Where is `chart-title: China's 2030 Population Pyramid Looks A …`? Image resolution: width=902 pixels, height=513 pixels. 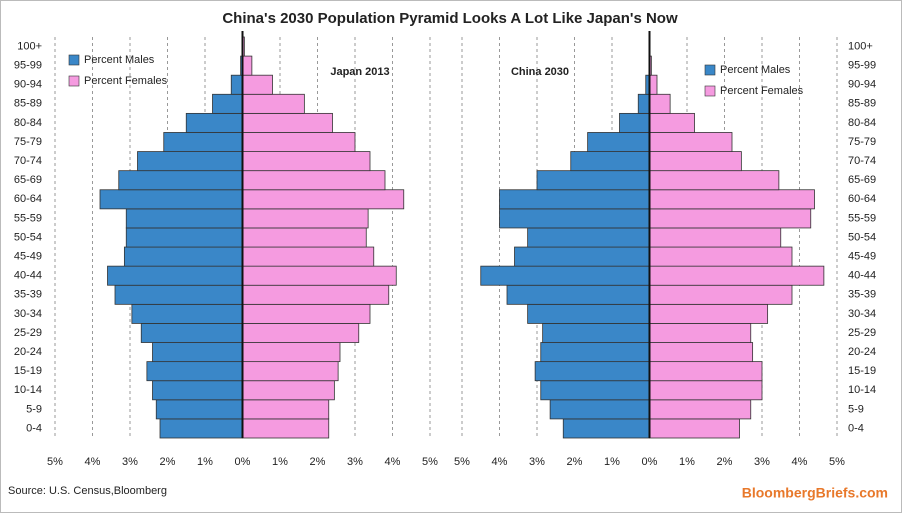 chart-title: China's 2030 Population Pyramid Looks A … is located at coordinates (450, 18).